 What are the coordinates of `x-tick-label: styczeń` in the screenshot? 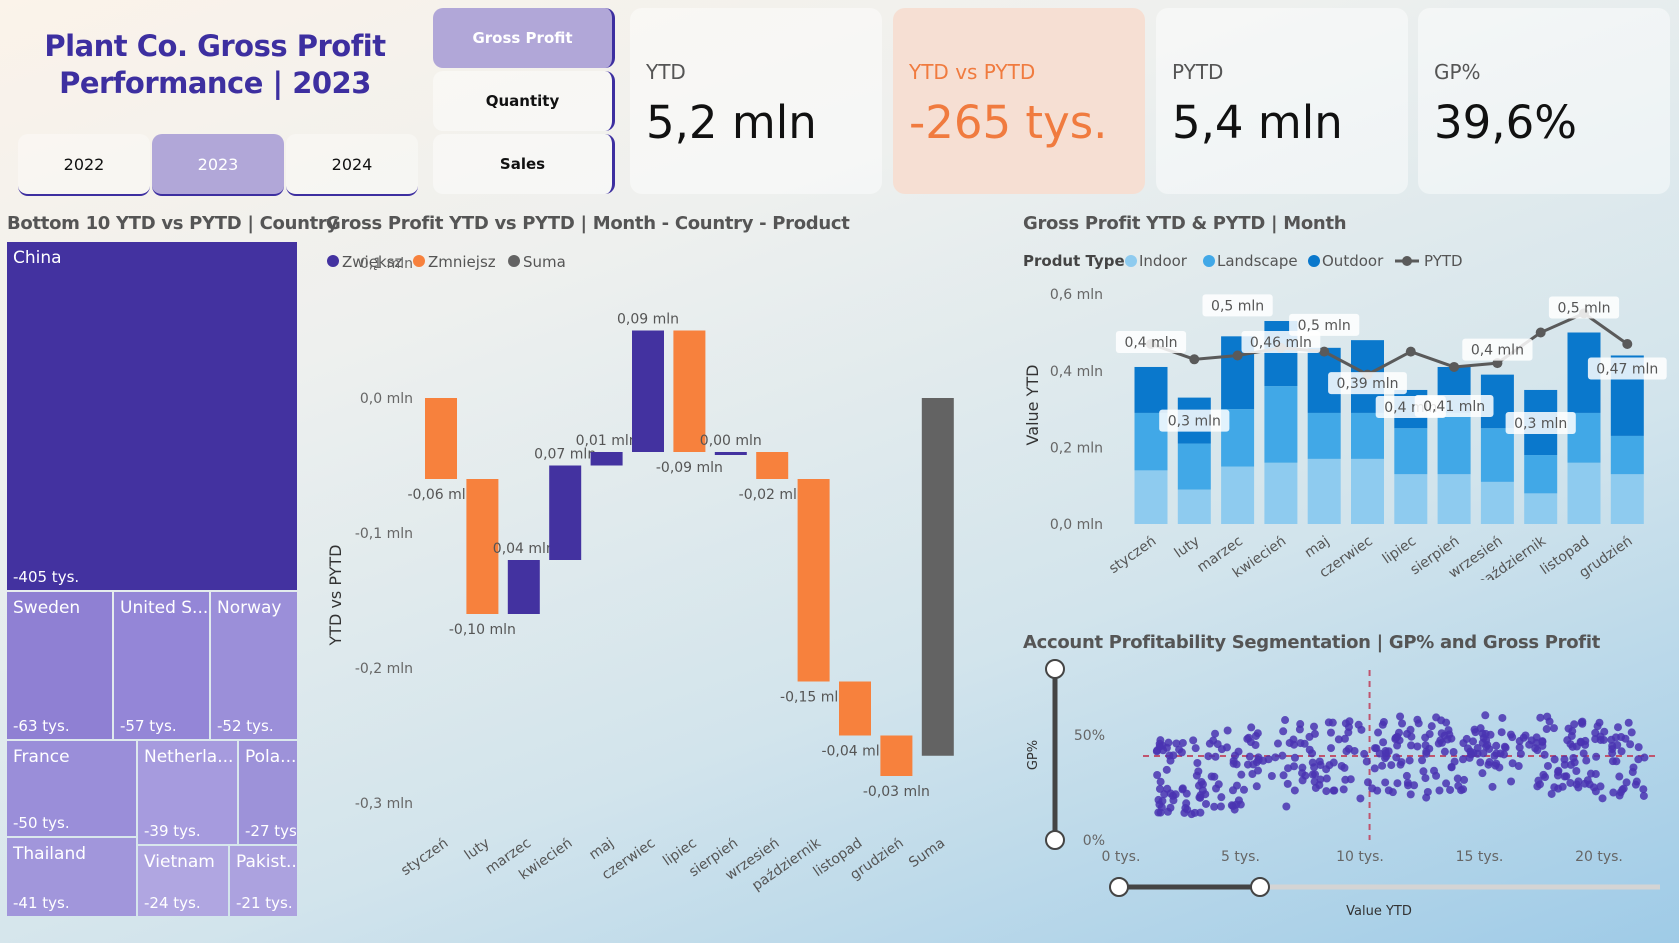 It's located at (424, 857).